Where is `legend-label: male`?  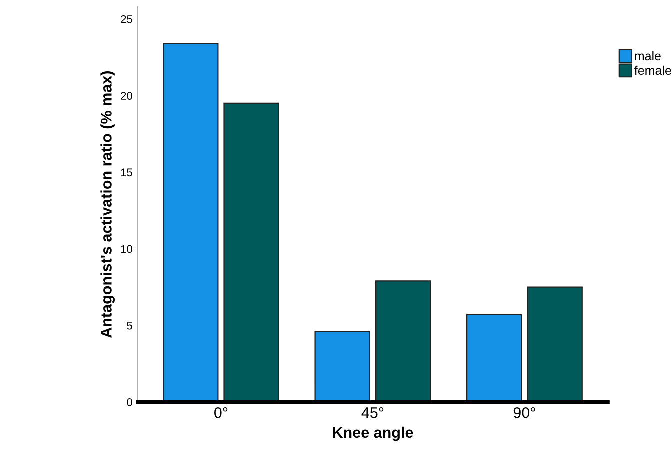
legend-label: male is located at coordinates (648, 56).